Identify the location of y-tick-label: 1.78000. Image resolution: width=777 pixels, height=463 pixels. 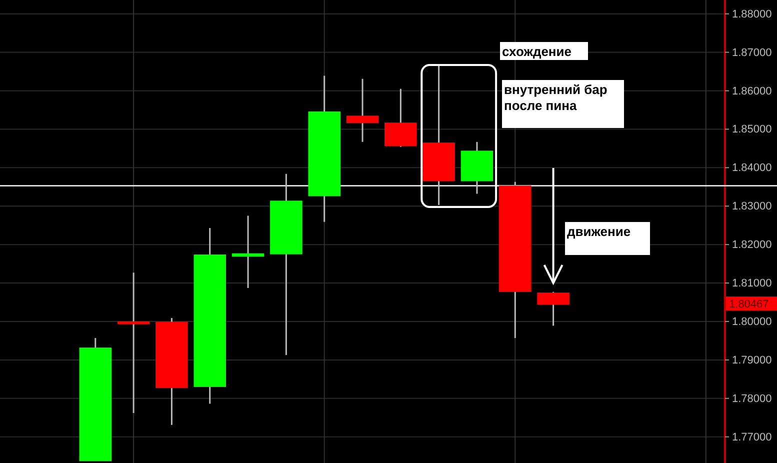
(752, 398).